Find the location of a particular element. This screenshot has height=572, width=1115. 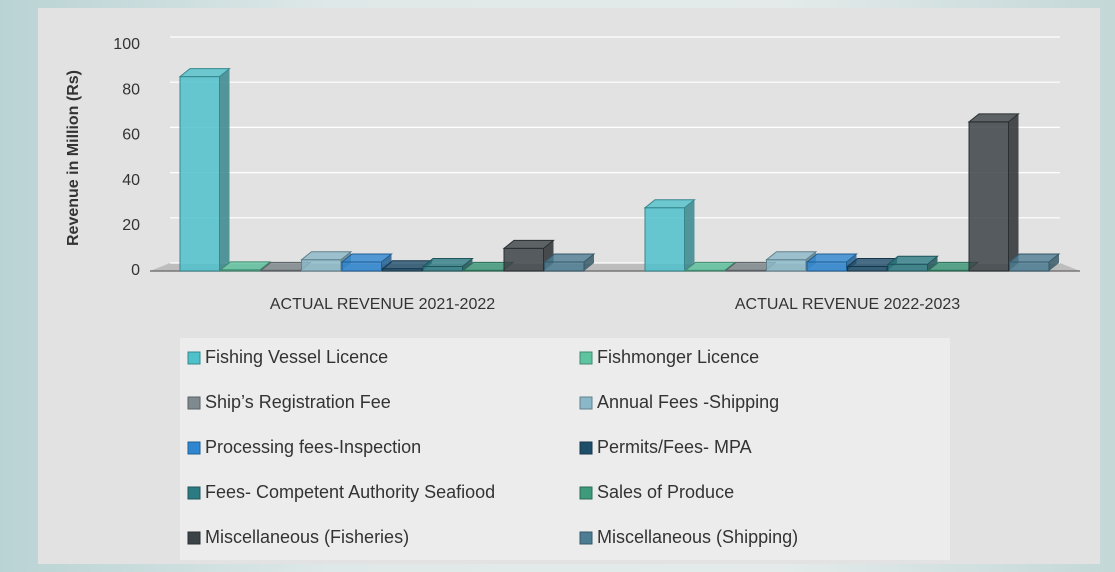

legend-label: Annual Fees -Shipping is located at coordinates (688, 402).